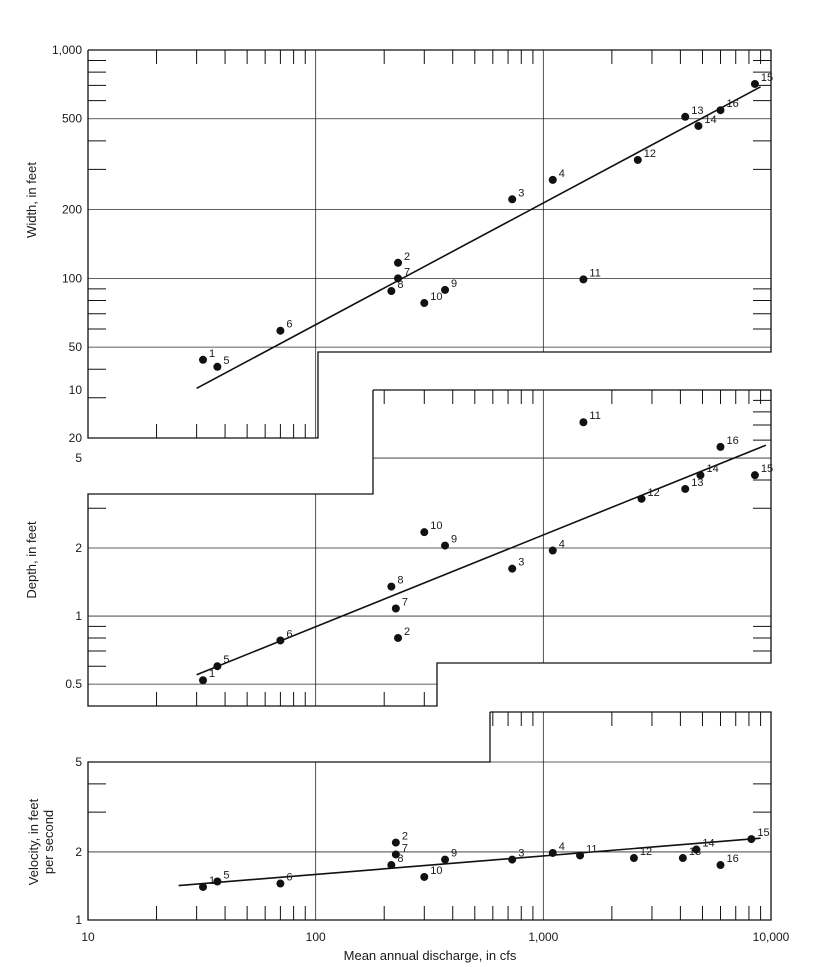  I want to click on point-label-width-2: 2, so click(407, 257).